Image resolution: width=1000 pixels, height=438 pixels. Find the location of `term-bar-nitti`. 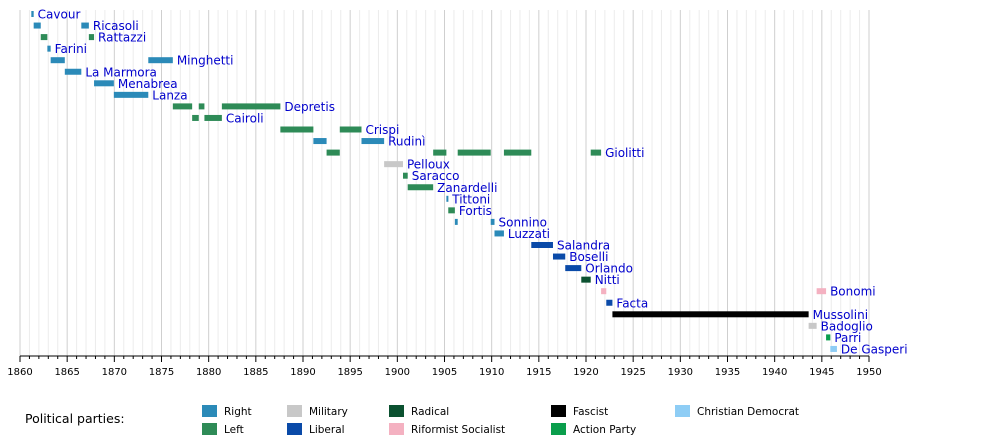

term-bar-nitti is located at coordinates (586, 279).